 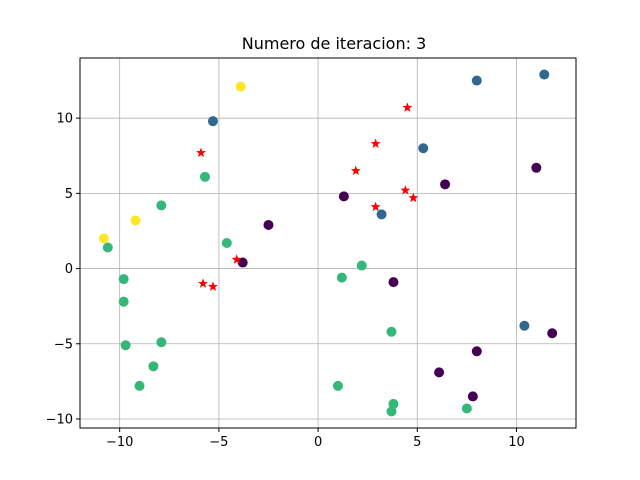 What do you see at coordinates (334, 43) in the screenshot?
I see `chart-title: Numero de iteracion: 3` at bounding box center [334, 43].